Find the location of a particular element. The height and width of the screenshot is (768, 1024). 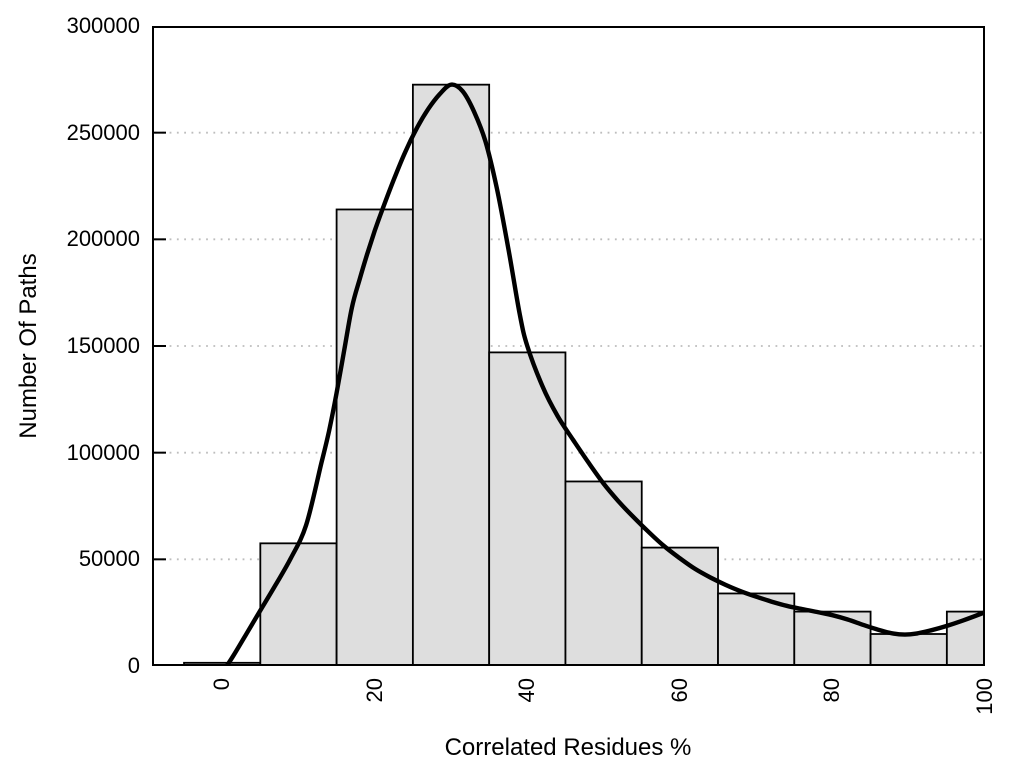

x-axis-title: Correlated Residues % is located at coordinates (568, 747).